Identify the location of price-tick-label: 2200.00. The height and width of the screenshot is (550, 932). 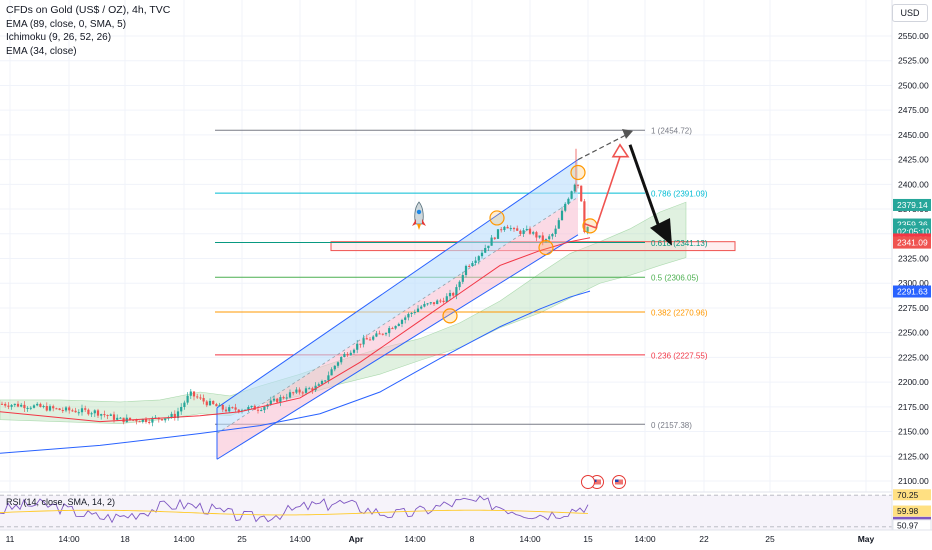
(913, 382).